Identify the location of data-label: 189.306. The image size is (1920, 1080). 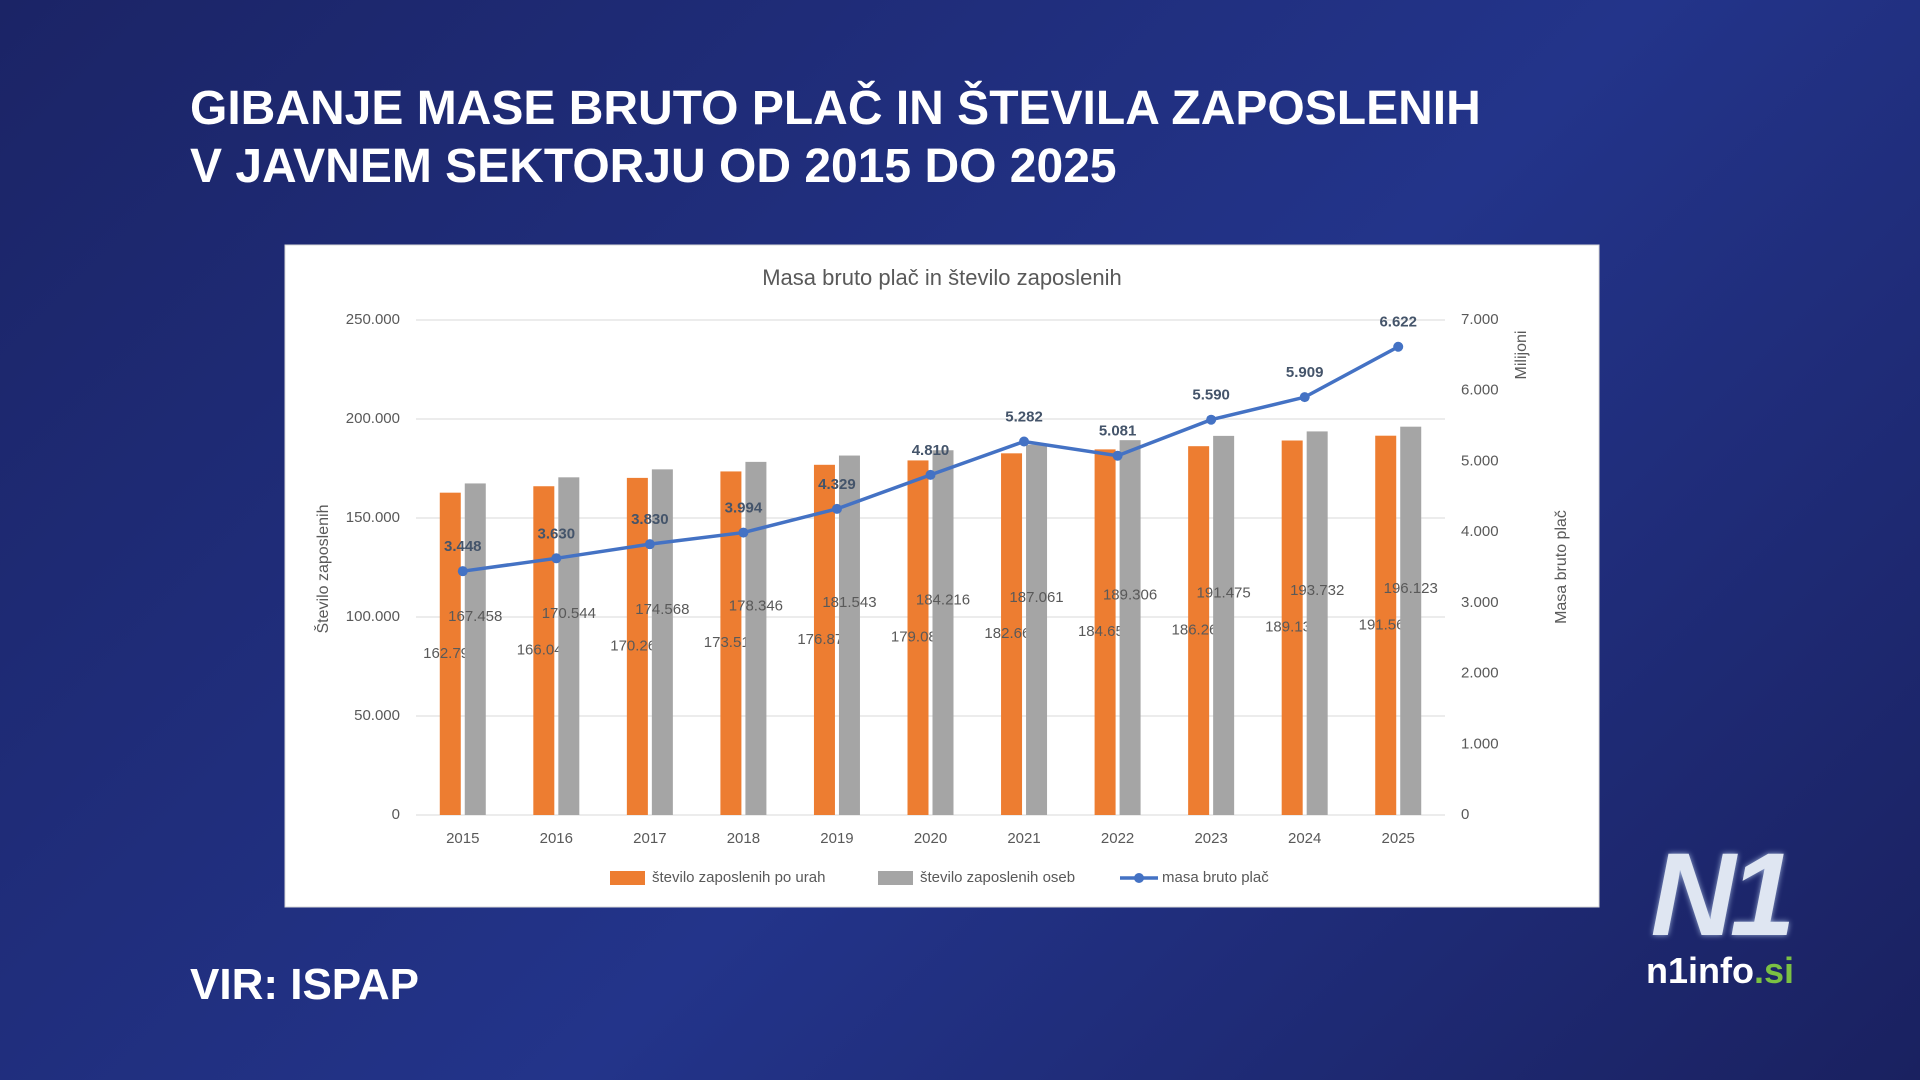
(1130, 595).